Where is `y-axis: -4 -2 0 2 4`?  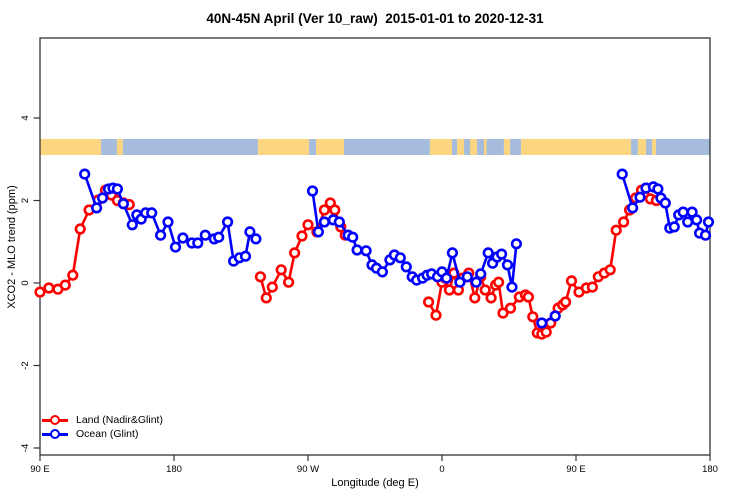 y-axis: -4 -2 0 2 4 is located at coordinates (30, 283).